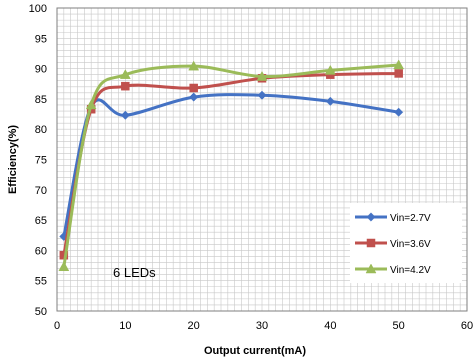 The width and height of the screenshot is (474, 363). What do you see at coordinates (41, 130) in the screenshot?
I see `y-tick-label: 80` at bounding box center [41, 130].